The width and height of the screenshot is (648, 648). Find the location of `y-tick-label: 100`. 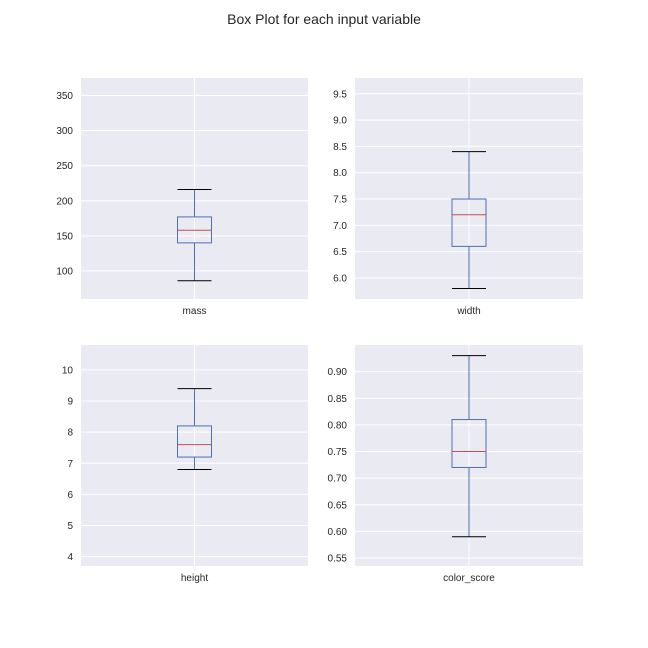

y-tick-label: 100 is located at coordinates (64, 271).